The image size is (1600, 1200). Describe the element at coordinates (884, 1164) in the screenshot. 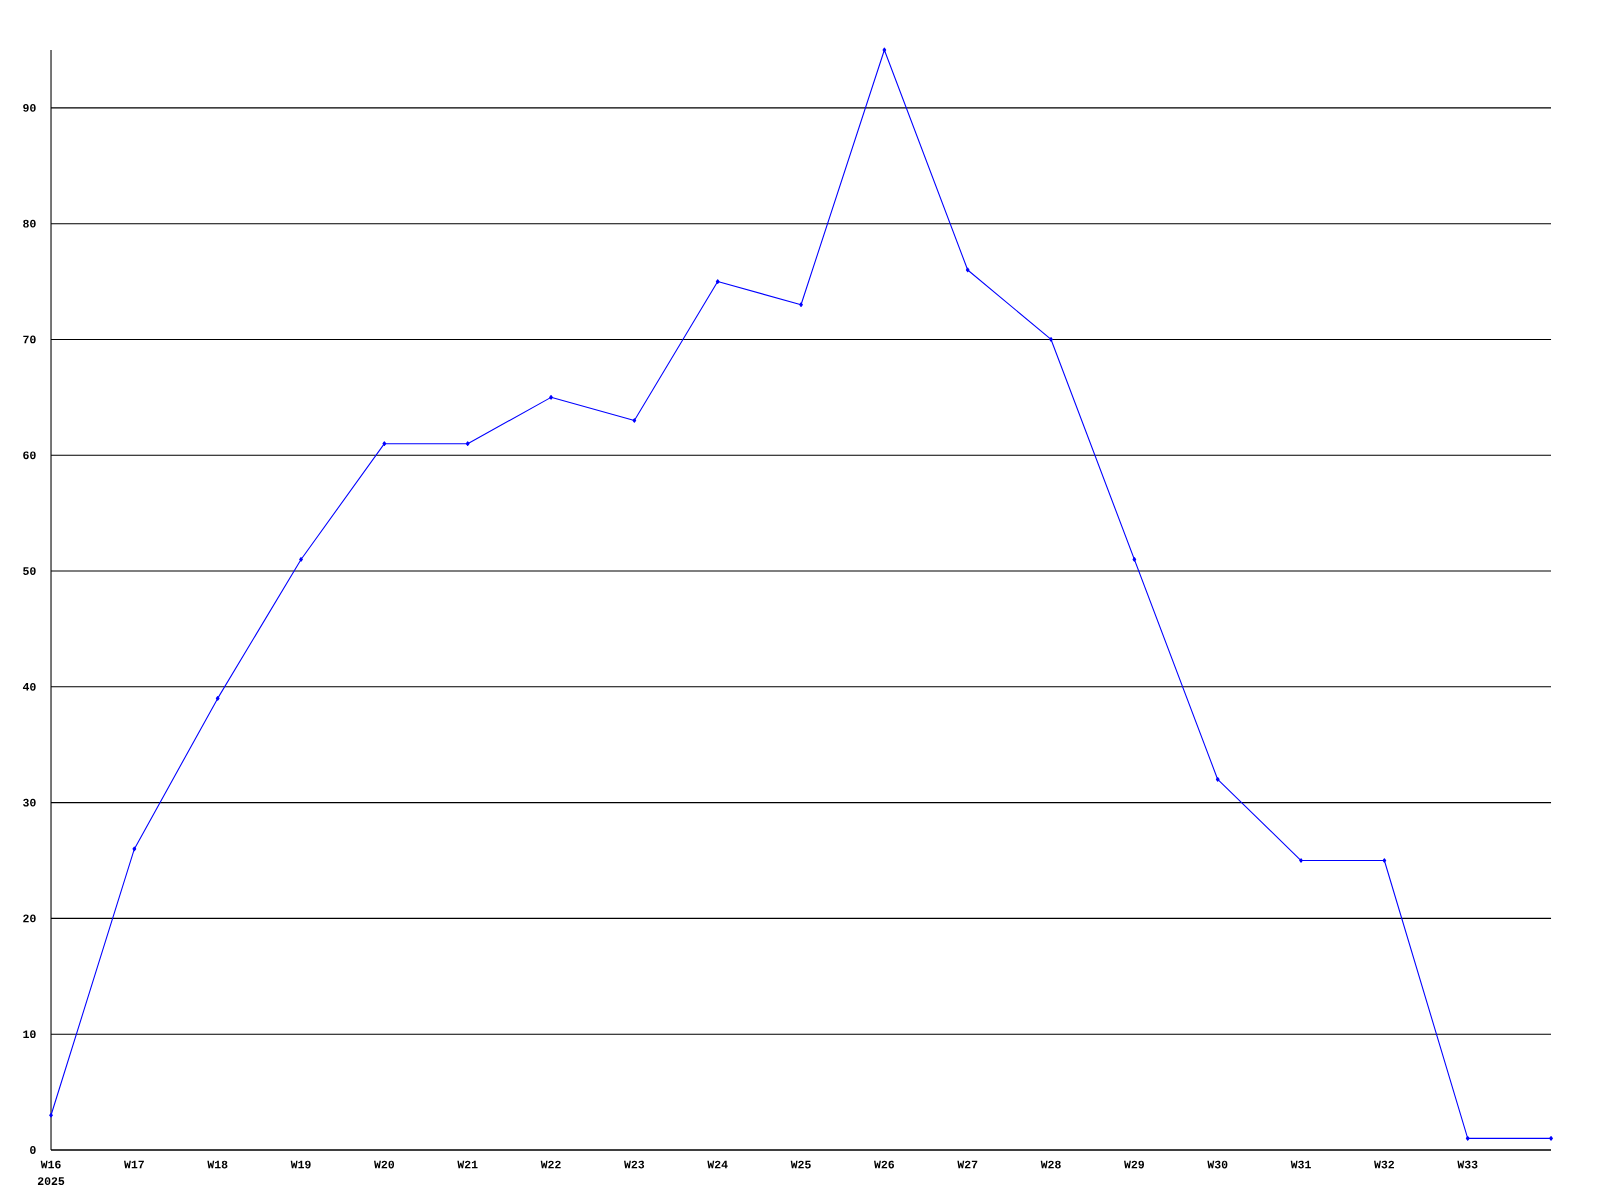

I see `x-tick-label: W26` at that location.